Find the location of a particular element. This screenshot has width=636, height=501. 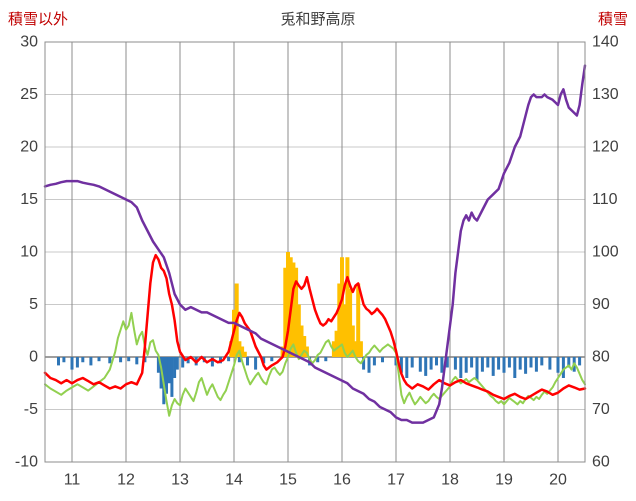

x-tick-label: 18 is located at coordinates (450, 480).